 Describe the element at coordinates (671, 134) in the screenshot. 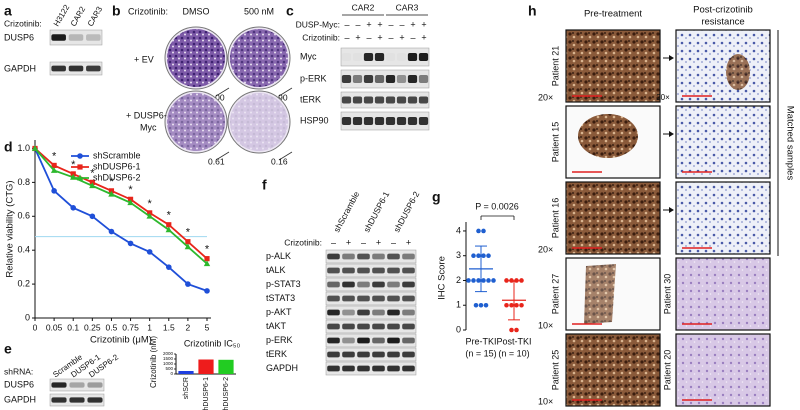

I see `arrow-head` at that location.